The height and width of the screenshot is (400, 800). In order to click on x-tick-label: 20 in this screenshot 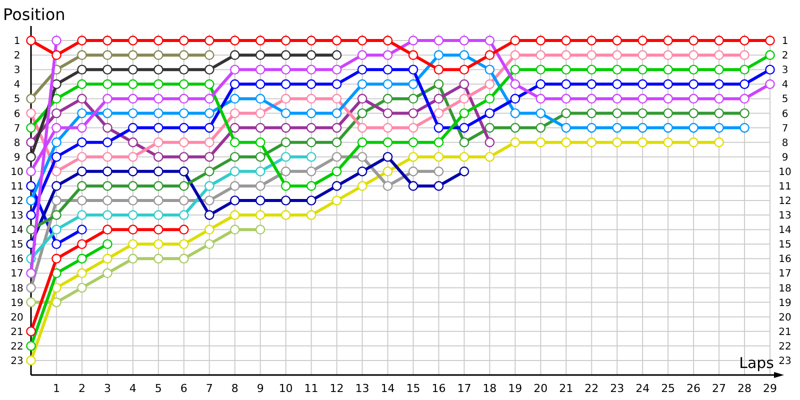, I will do `click(541, 388)`.